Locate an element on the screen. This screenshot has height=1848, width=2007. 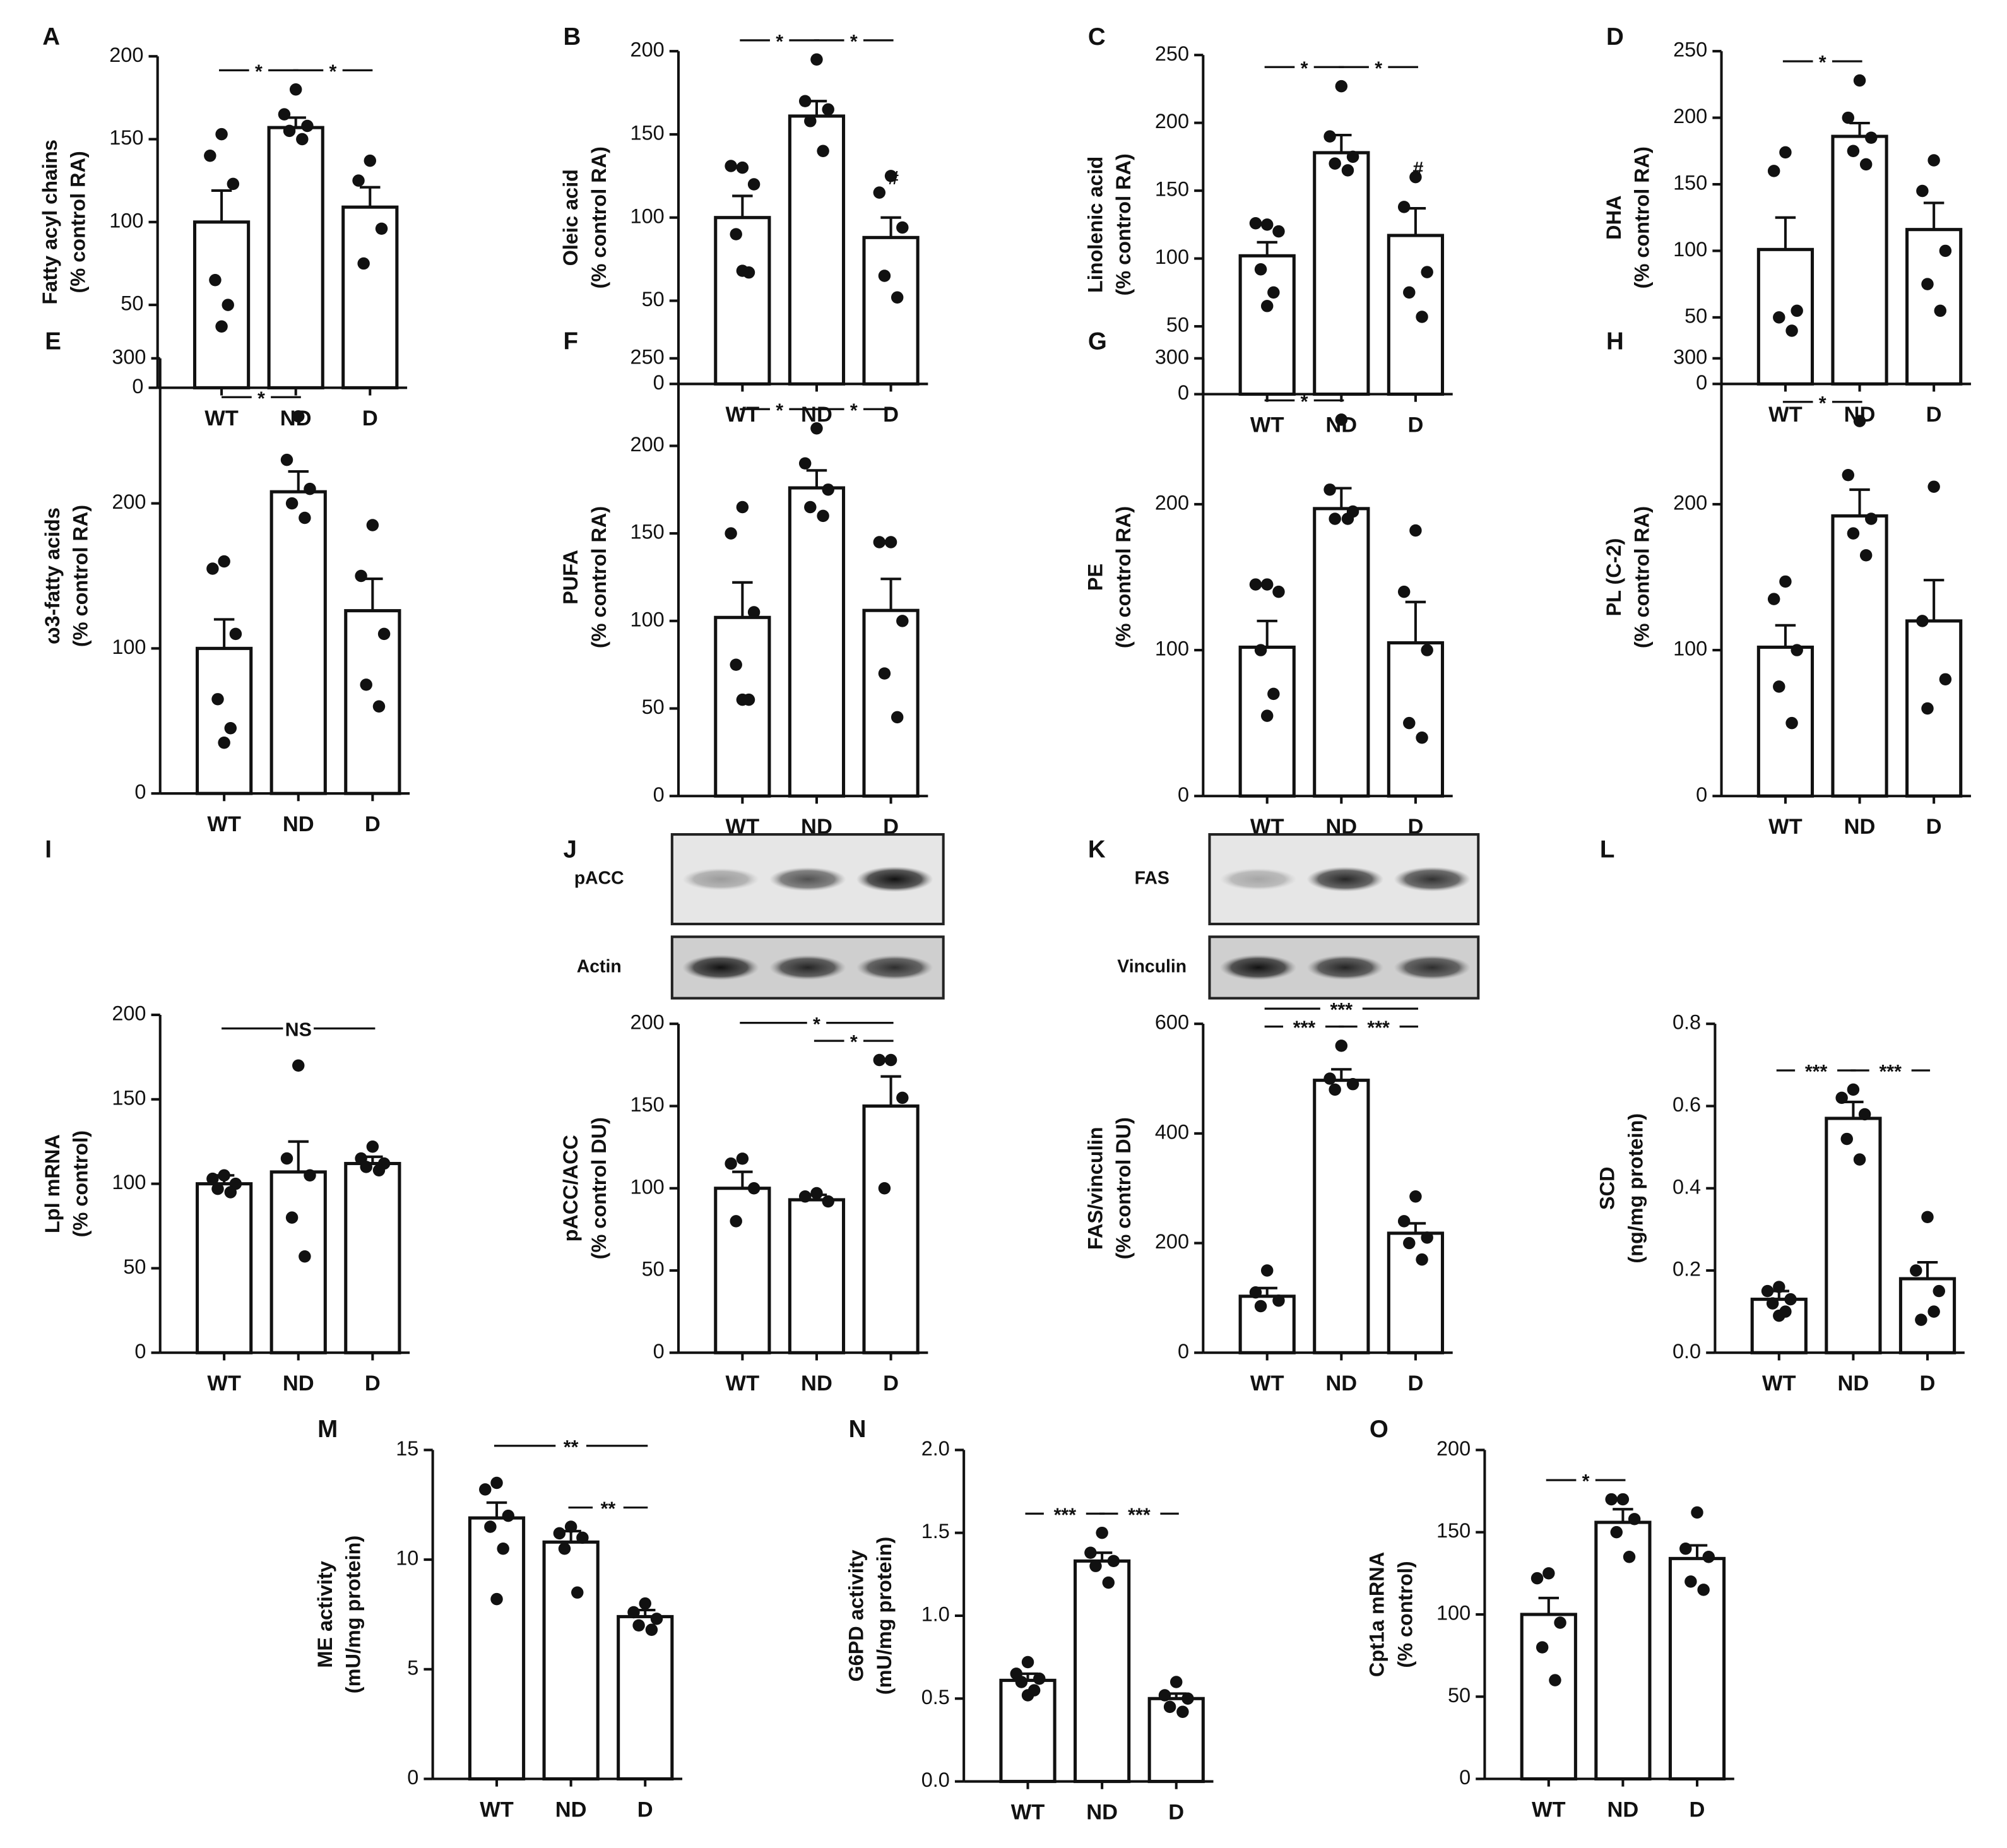
y-axis-label: (% control) is located at coordinates (80, 1184).